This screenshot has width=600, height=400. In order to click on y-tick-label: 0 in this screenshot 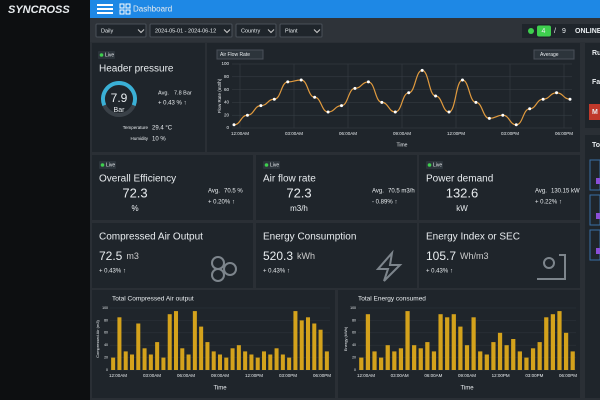, I will do `click(227, 127)`.